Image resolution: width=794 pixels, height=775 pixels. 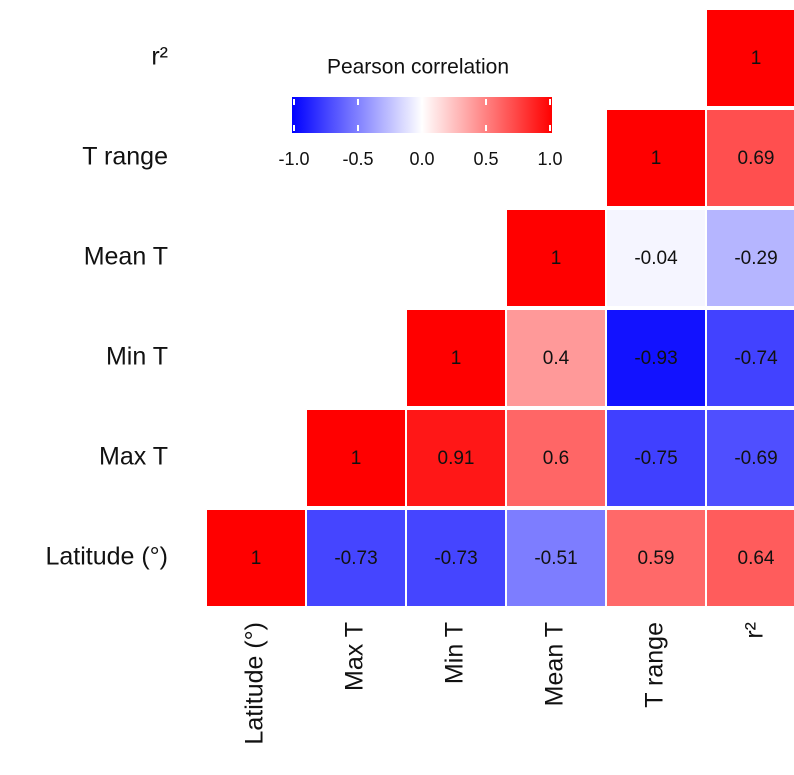 I want to click on x-tick-label: Mean T, so click(x=555, y=664).